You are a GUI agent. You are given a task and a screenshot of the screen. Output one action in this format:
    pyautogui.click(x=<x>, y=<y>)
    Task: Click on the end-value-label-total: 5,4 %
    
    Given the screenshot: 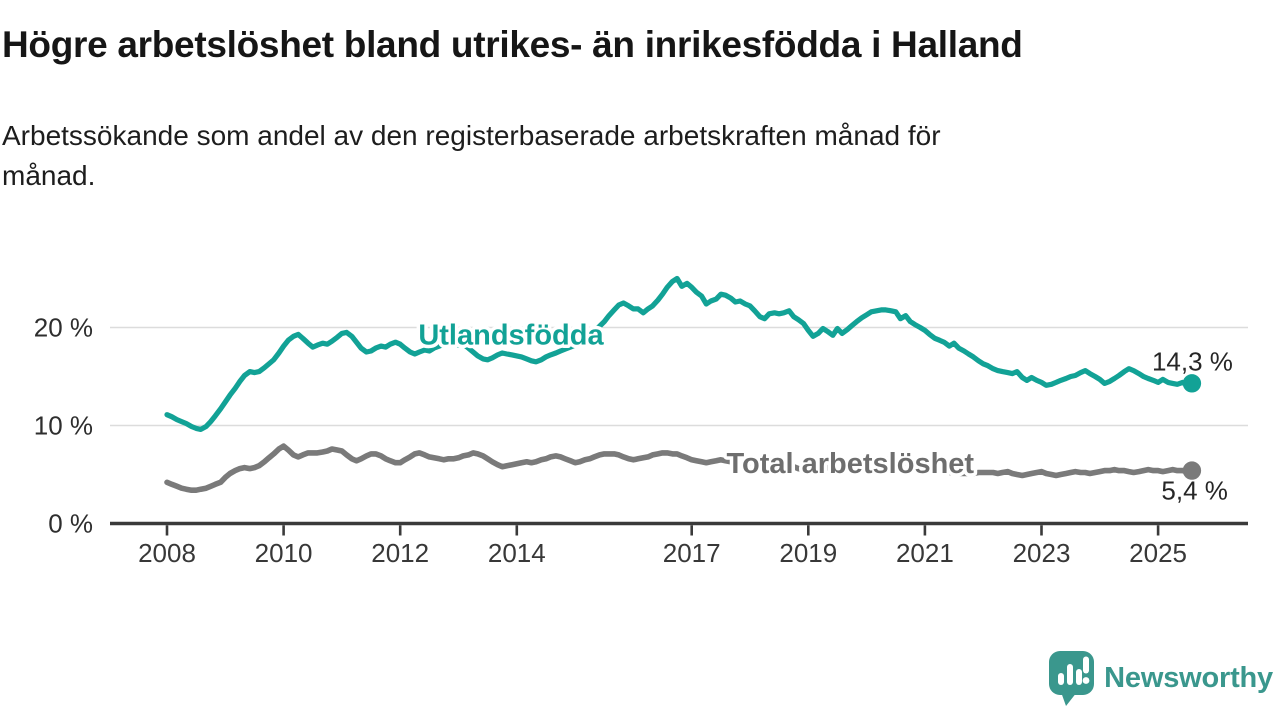 What is the action you would take?
    pyautogui.click(x=1194, y=491)
    